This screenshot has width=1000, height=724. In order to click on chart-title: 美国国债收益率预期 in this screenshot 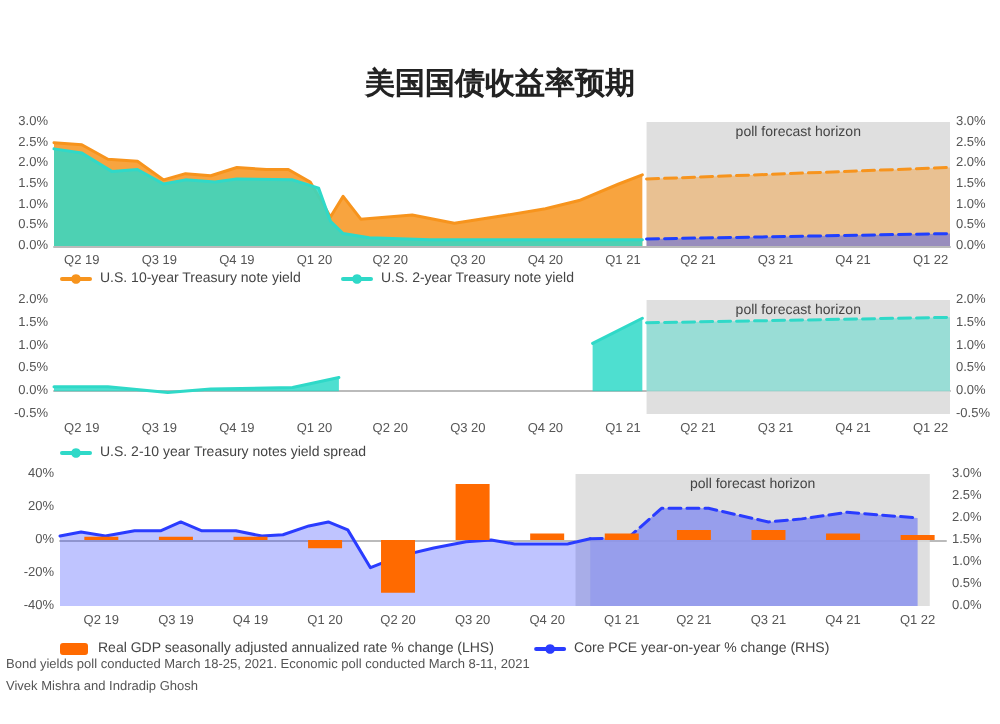, I will do `click(499, 83)`.